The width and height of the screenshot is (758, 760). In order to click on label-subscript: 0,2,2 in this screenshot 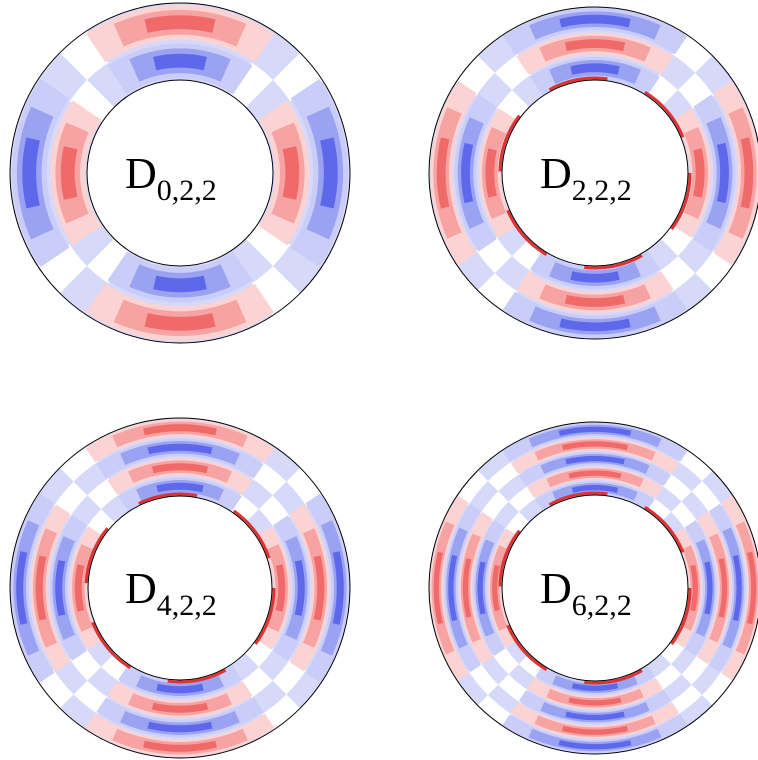, I will do `click(187, 190)`.